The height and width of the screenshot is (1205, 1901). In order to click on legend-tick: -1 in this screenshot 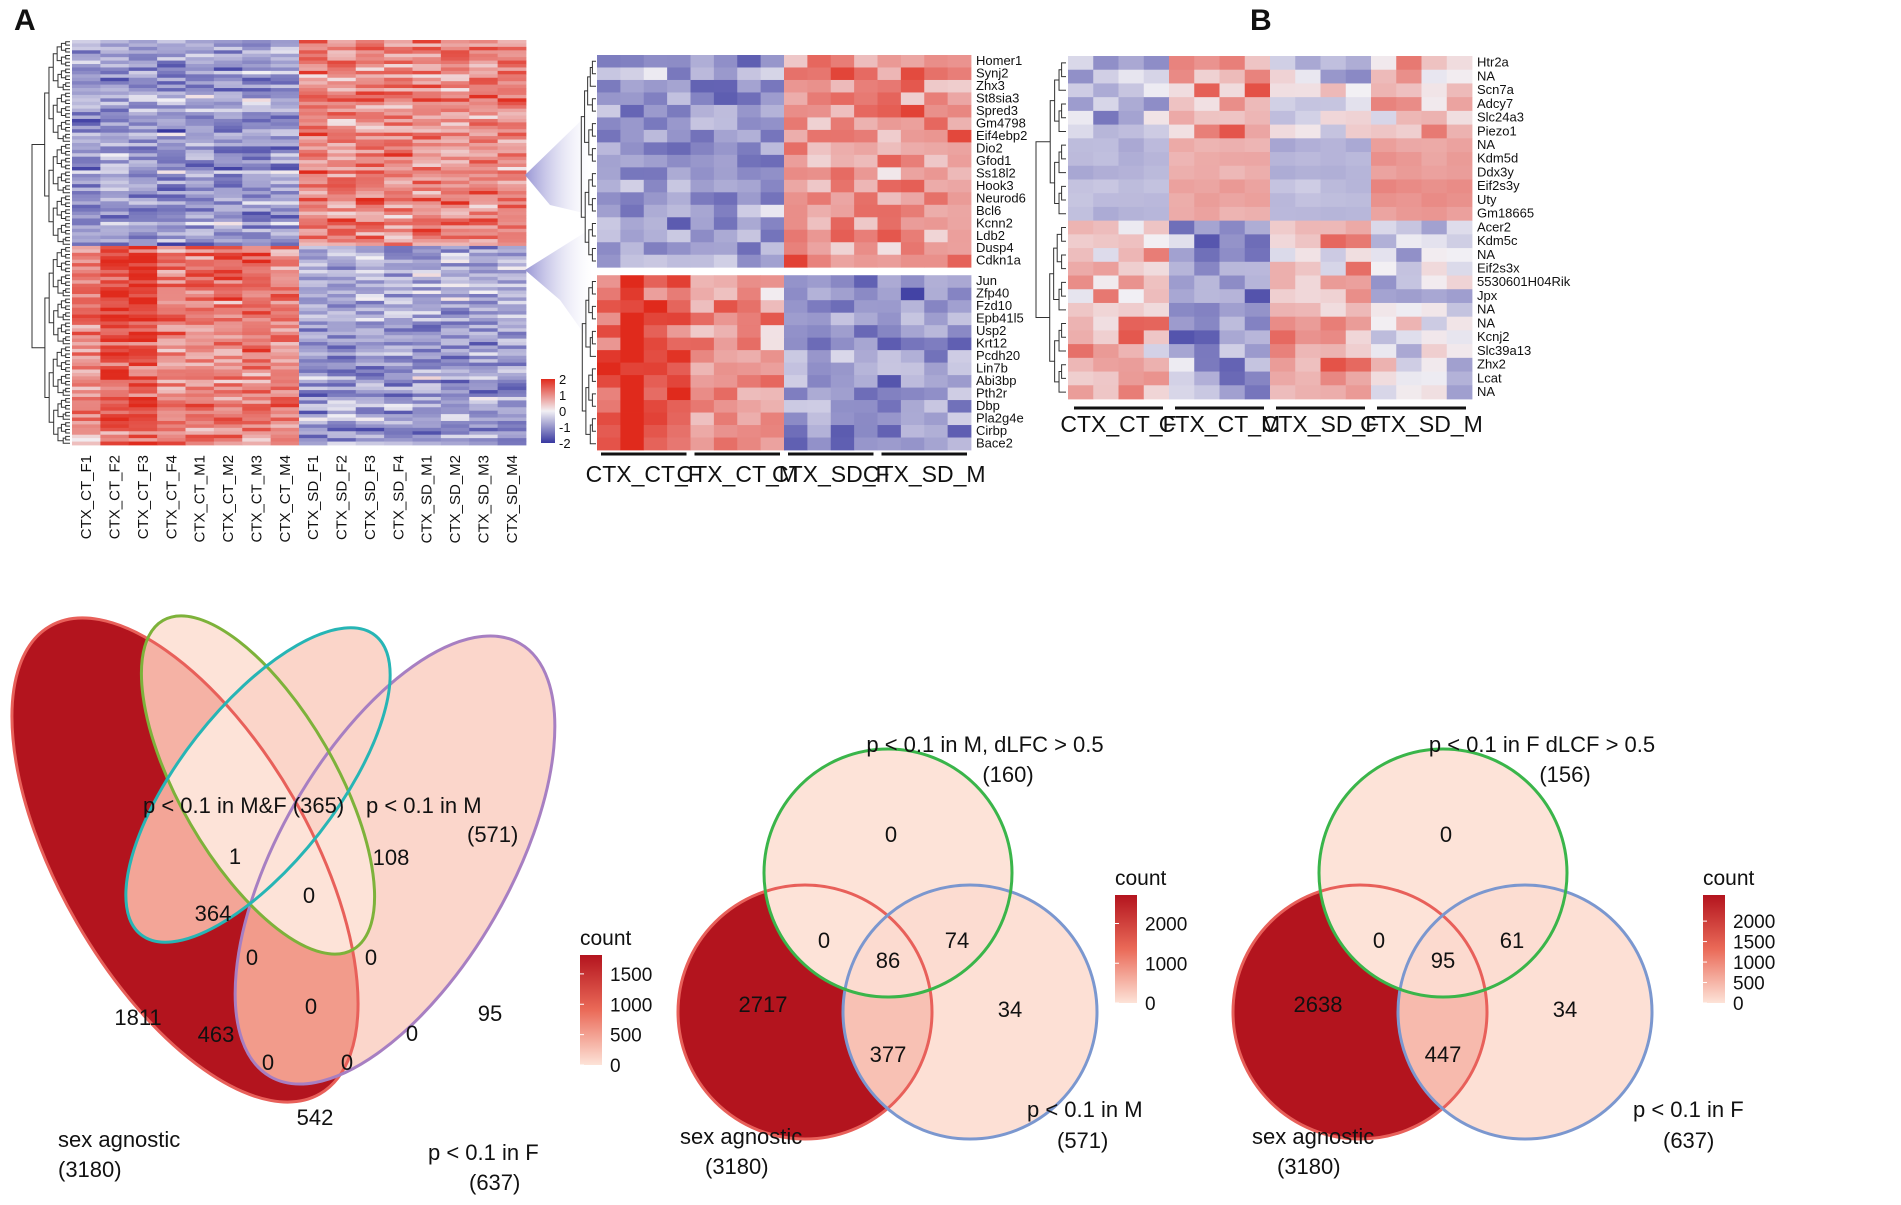, I will do `click(565, 427)`.